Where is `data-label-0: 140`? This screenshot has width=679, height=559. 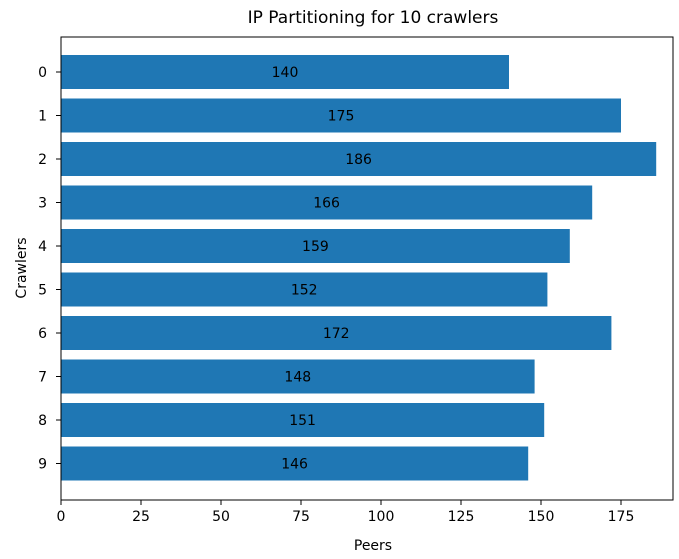 data-label-0: 140 is located at coordinates (285, 73).